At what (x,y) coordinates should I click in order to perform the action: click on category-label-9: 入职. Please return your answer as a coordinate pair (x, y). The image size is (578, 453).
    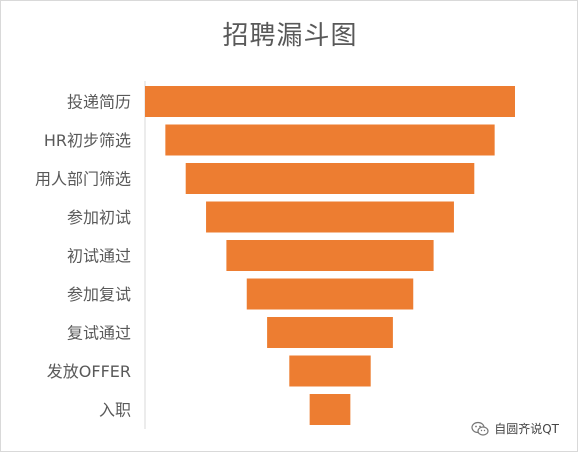
    Looking at the image, I should click on (115, 410).